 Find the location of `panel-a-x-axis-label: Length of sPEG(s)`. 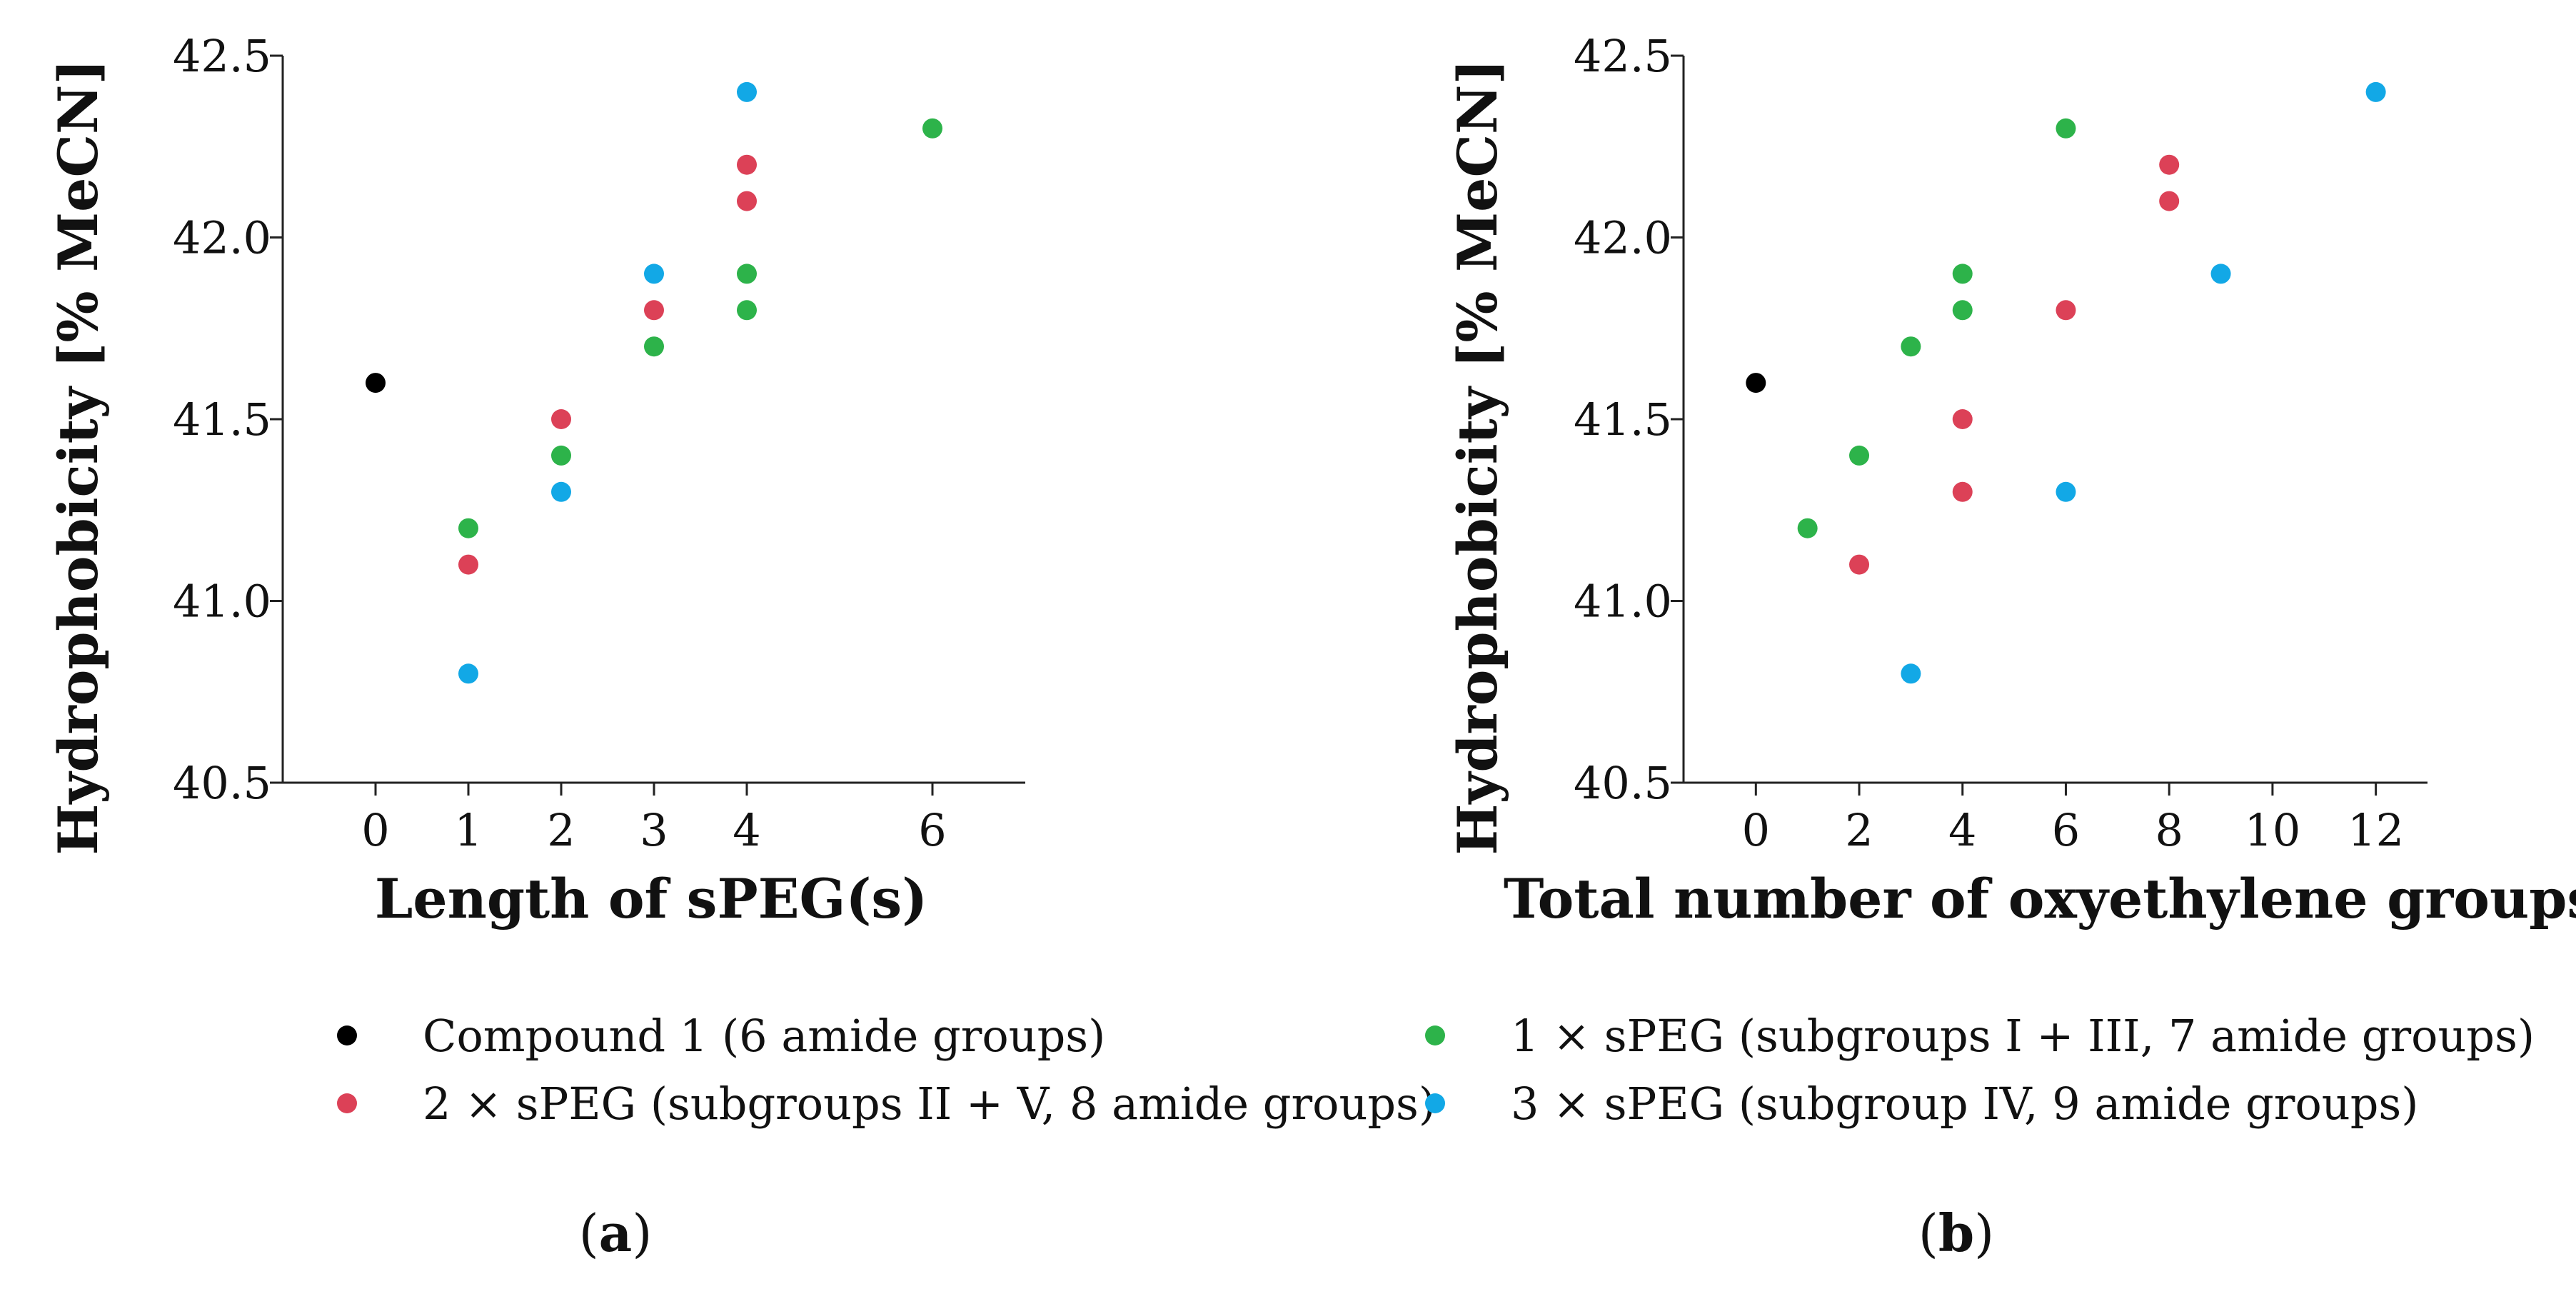

panel-a-x-axis-label: Length of sPEG(s) is located at coordinates (651, 899).